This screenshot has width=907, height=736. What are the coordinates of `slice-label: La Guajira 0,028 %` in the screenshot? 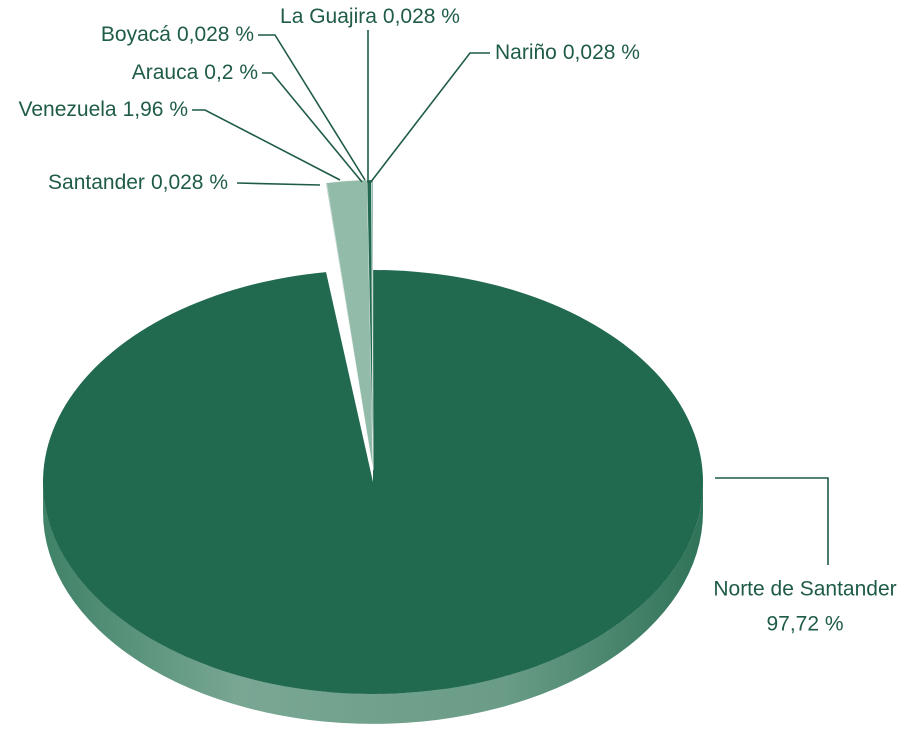 It's located at (370, 16).